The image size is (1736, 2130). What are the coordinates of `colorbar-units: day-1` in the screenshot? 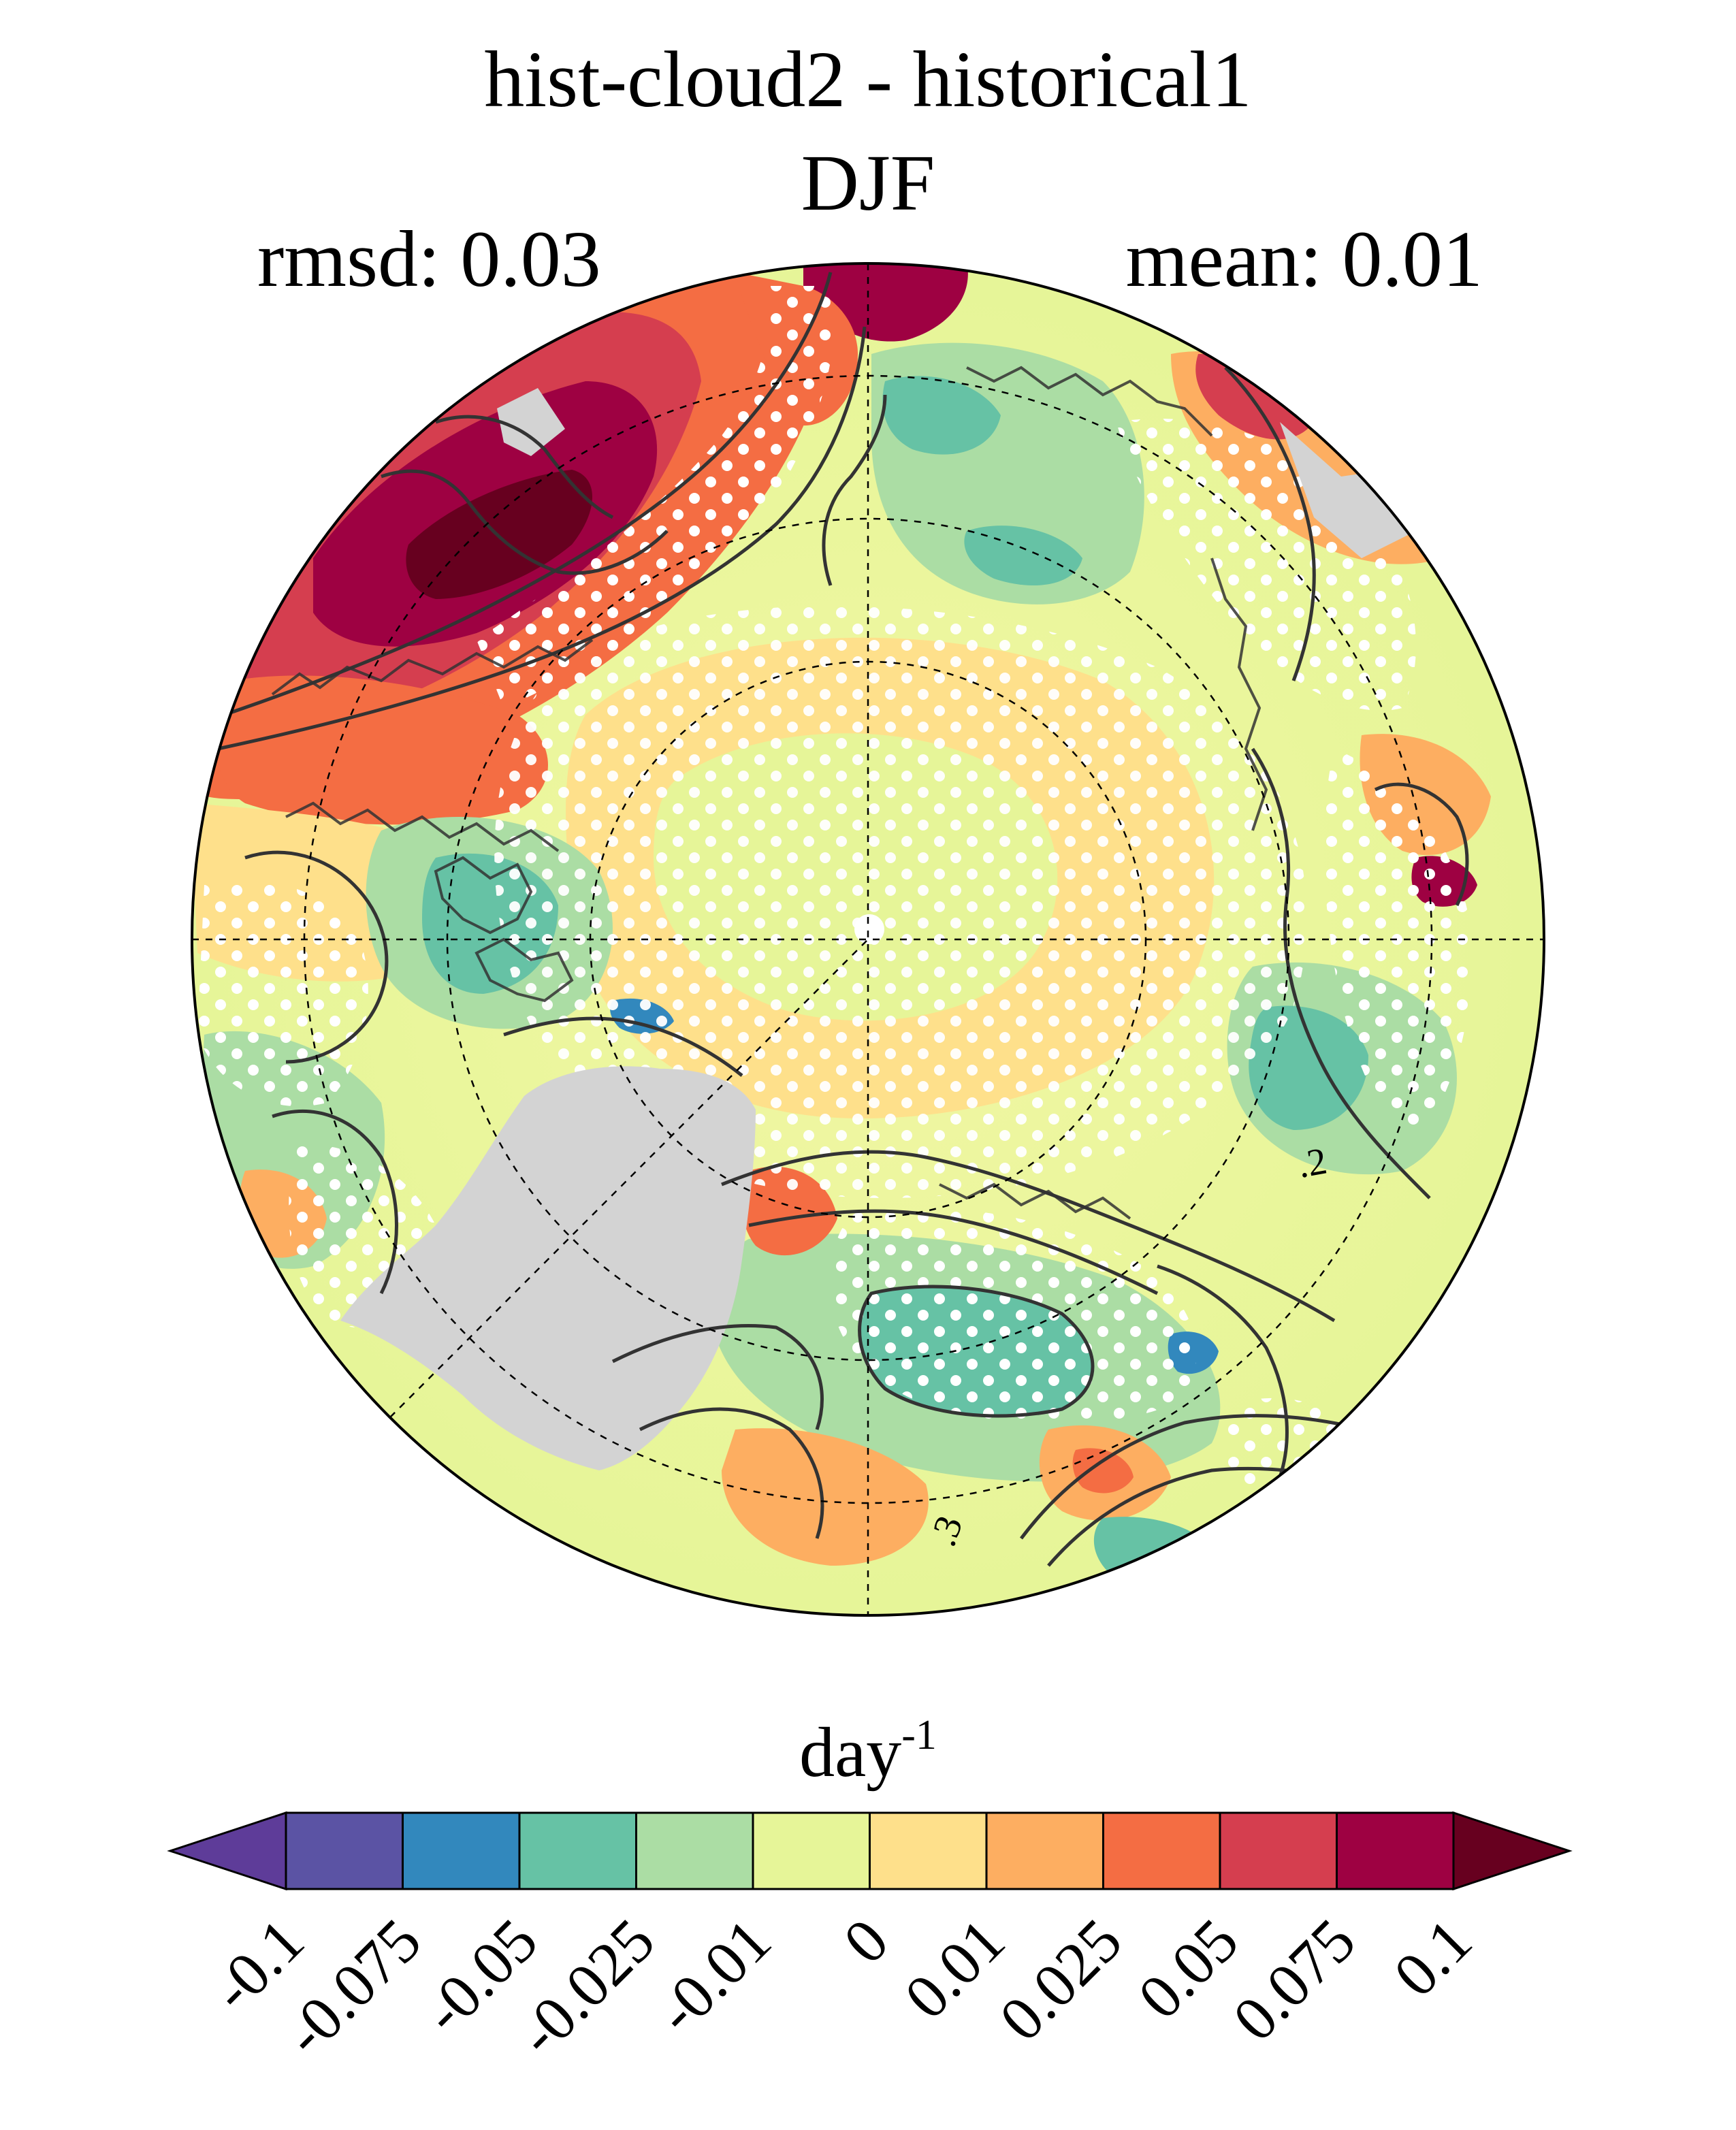 It's located at (868, 1751).